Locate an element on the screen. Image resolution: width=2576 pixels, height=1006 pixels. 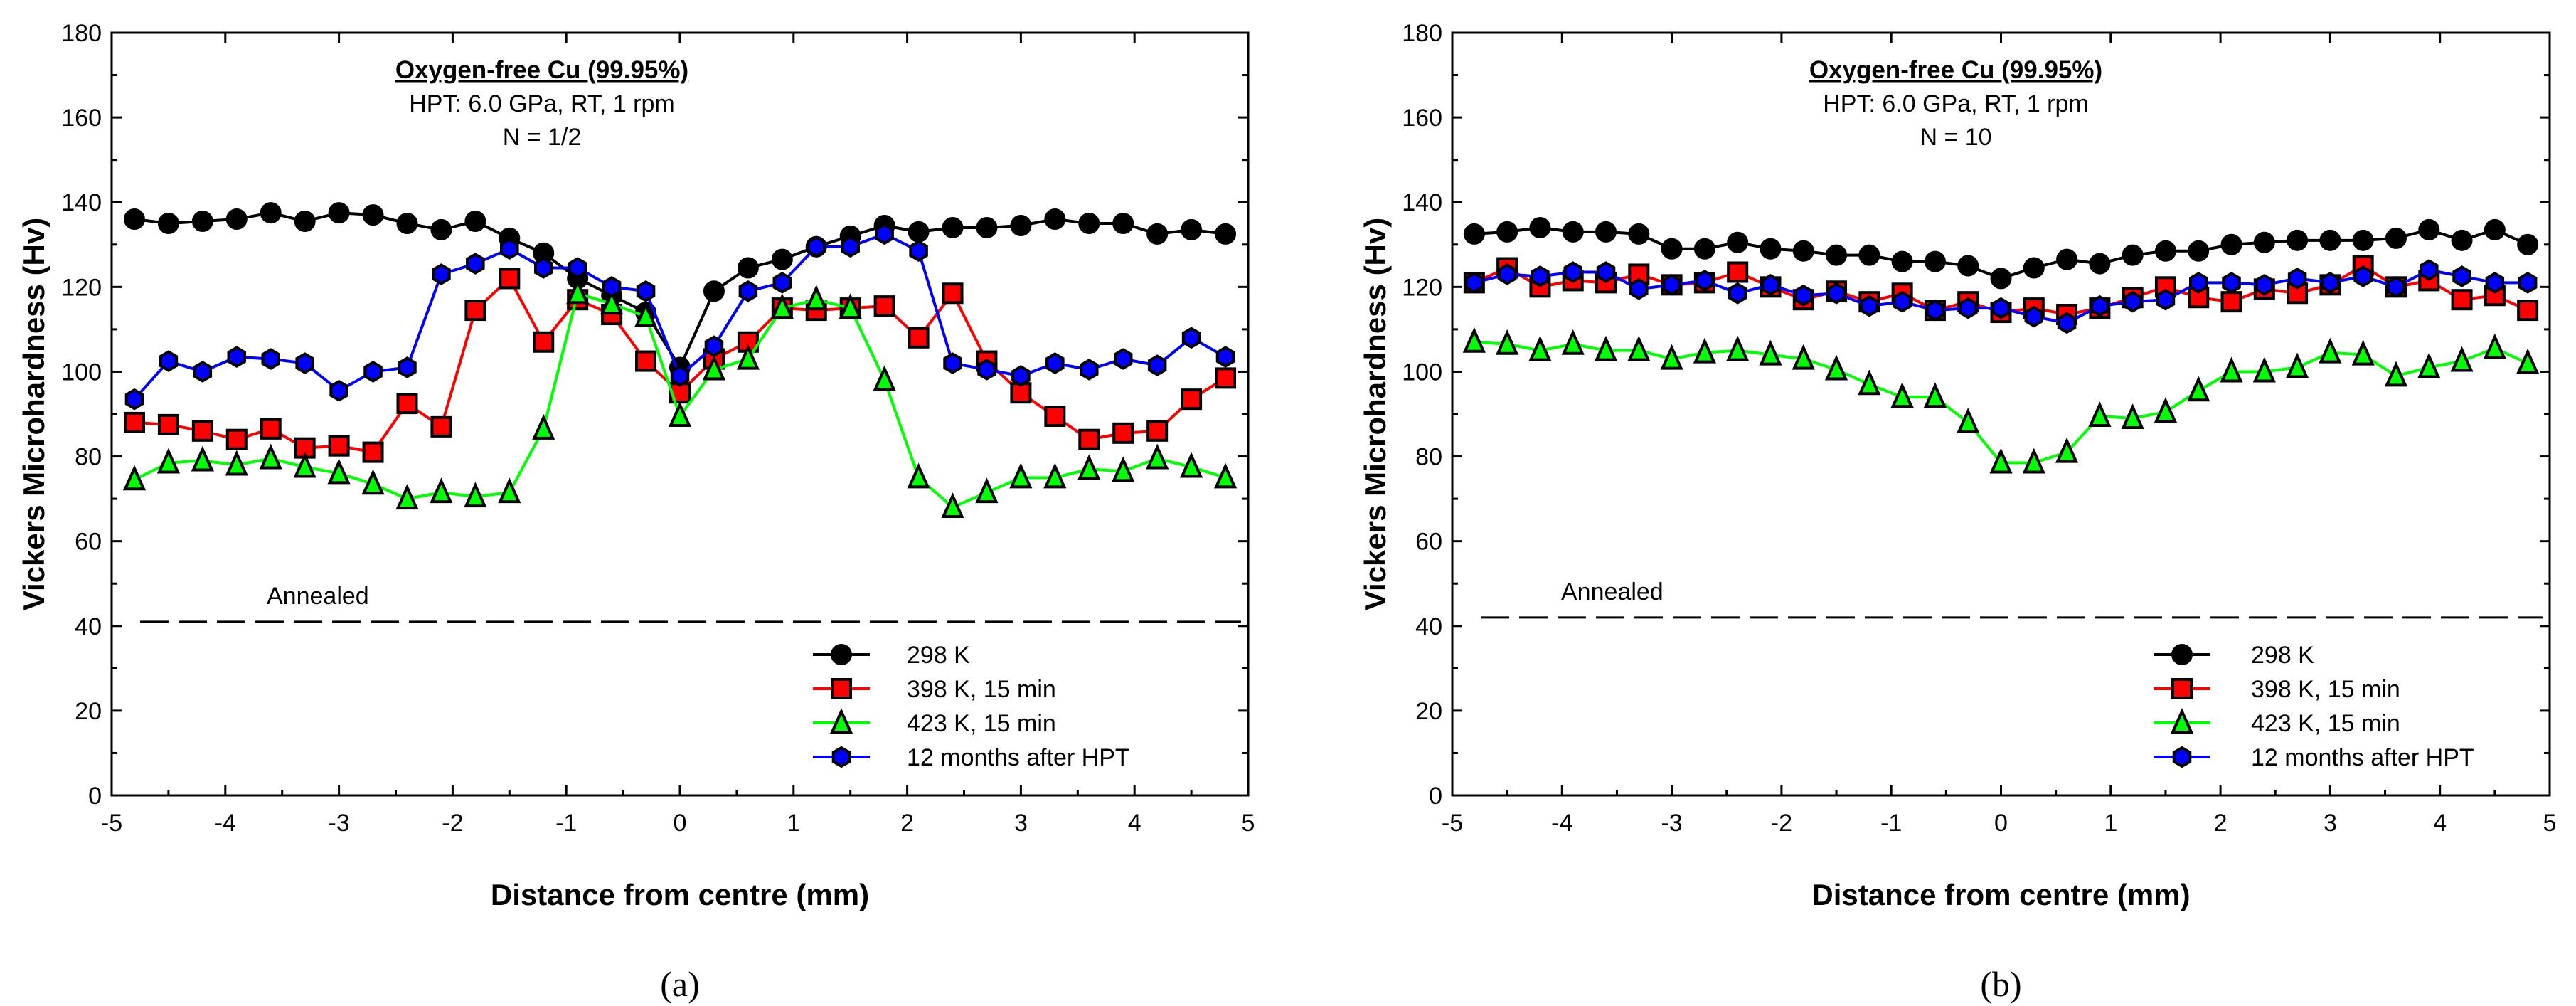
legend-label: 398 K, 15 min is located at coordinates (981, 690).